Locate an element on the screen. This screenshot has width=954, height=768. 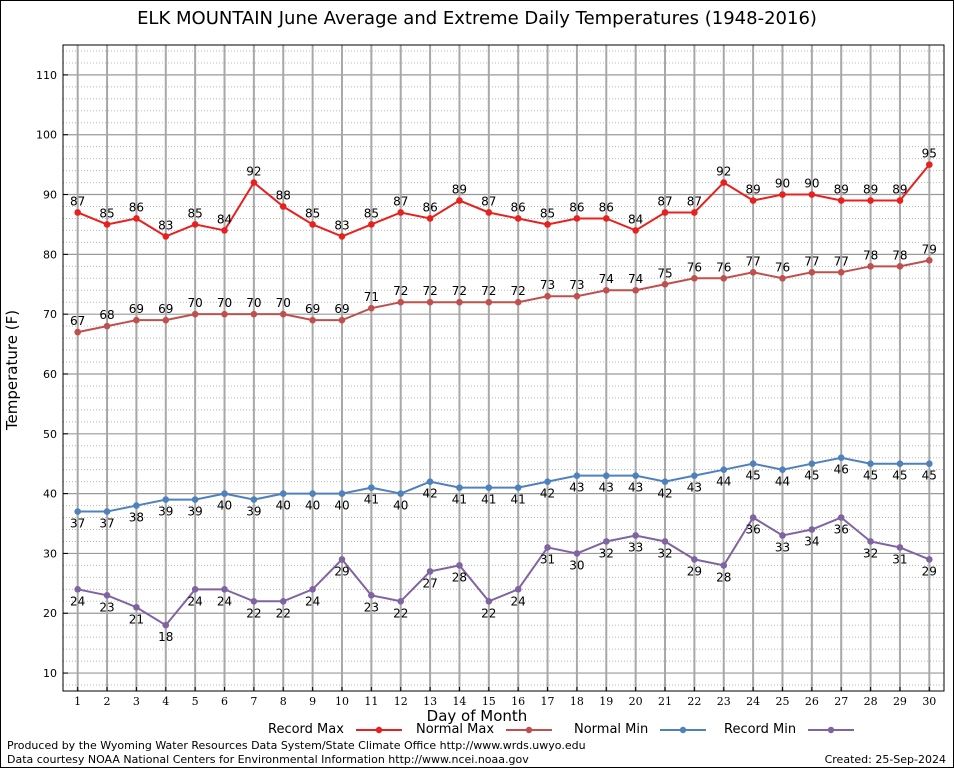
x-tick-label: 23 is located at coordinates (724, 701).